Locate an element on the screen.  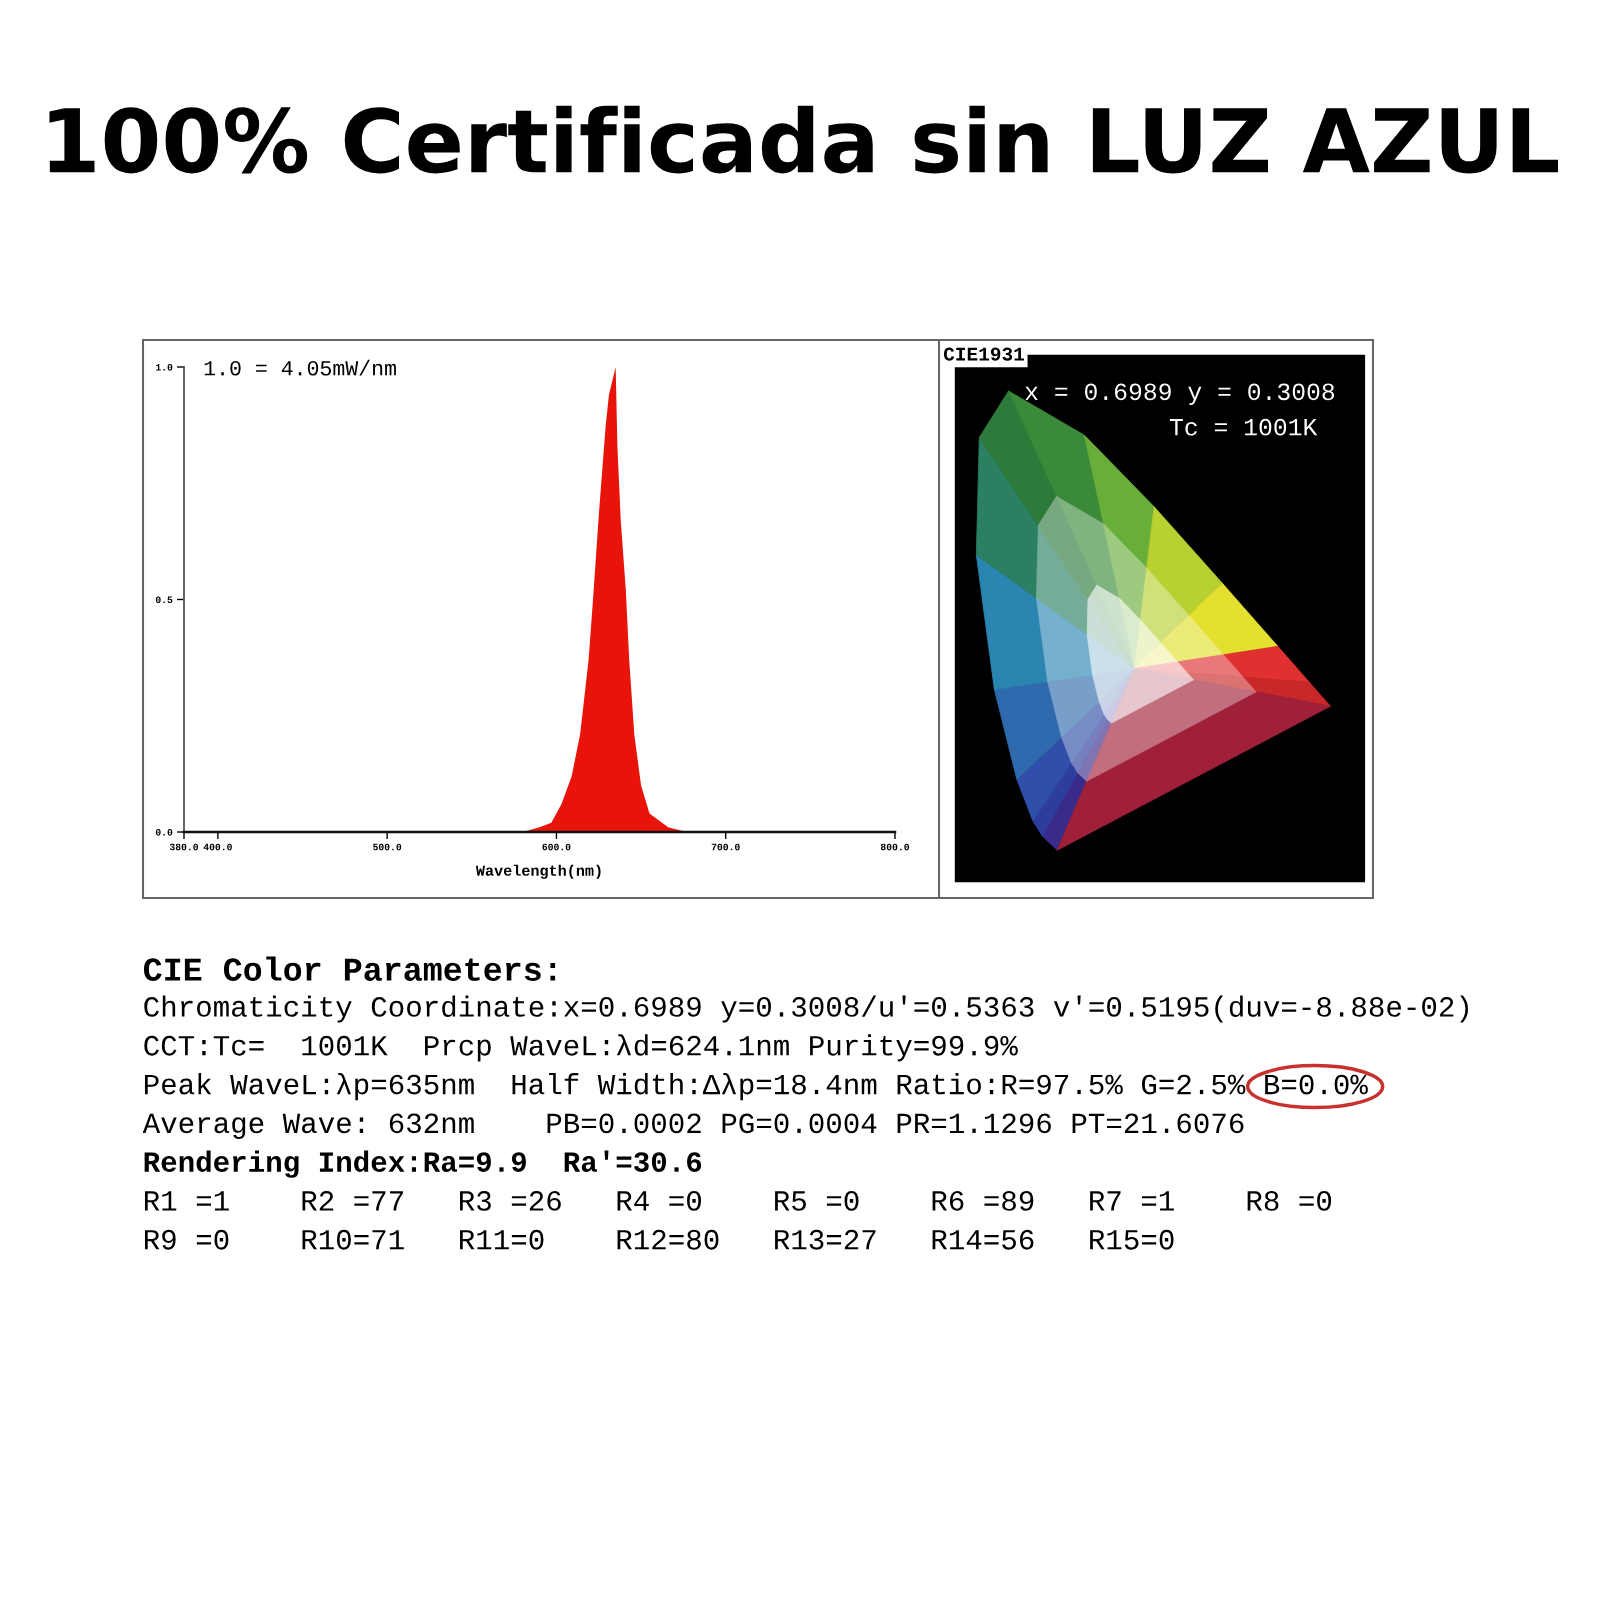
text: R9 =0 R10=71 R11=0 R12=80 R13=27 R14=56 R15=0 is located at coordinates (659, 1239).